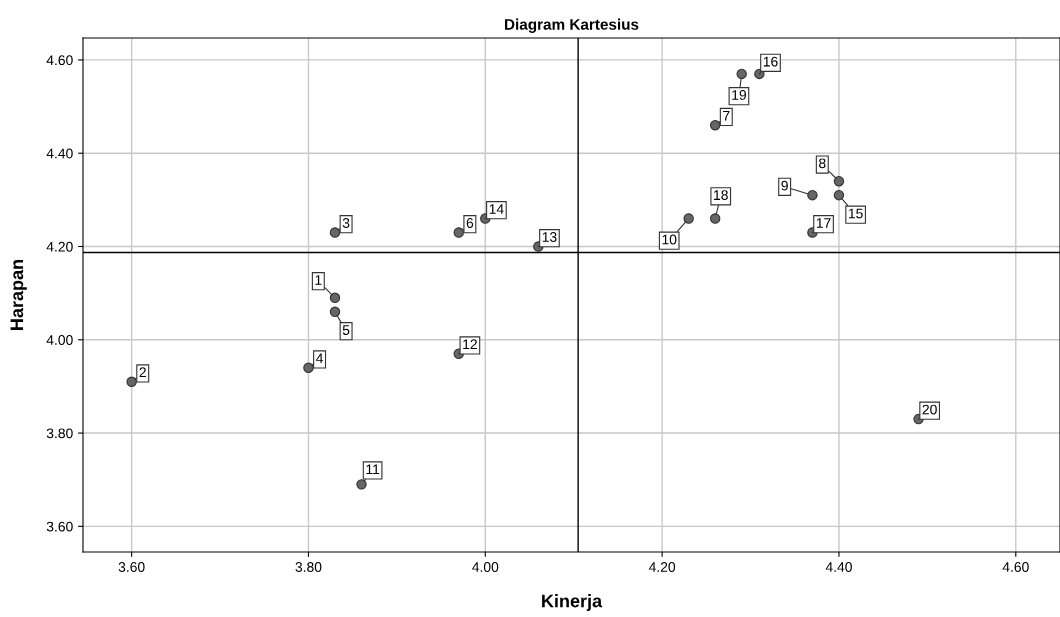 The height and width of the screenshot is (617, 1060). What do you see at coordinates (131, 567) in the screenshot?
I see `x-tick-label: 3.60` at bounding box center [131, 567].